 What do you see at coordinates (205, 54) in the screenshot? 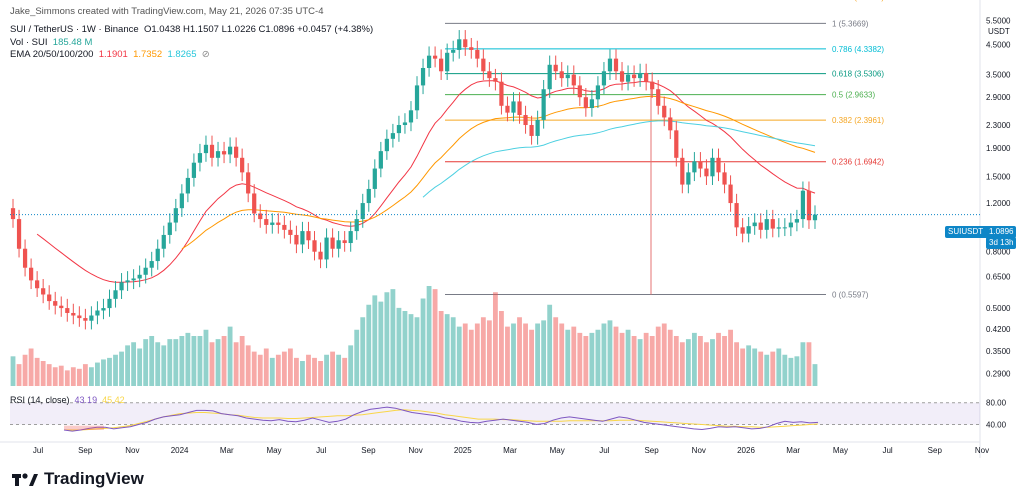
I see `visibility-icon: ⊘` at bounding box center [205, 54].